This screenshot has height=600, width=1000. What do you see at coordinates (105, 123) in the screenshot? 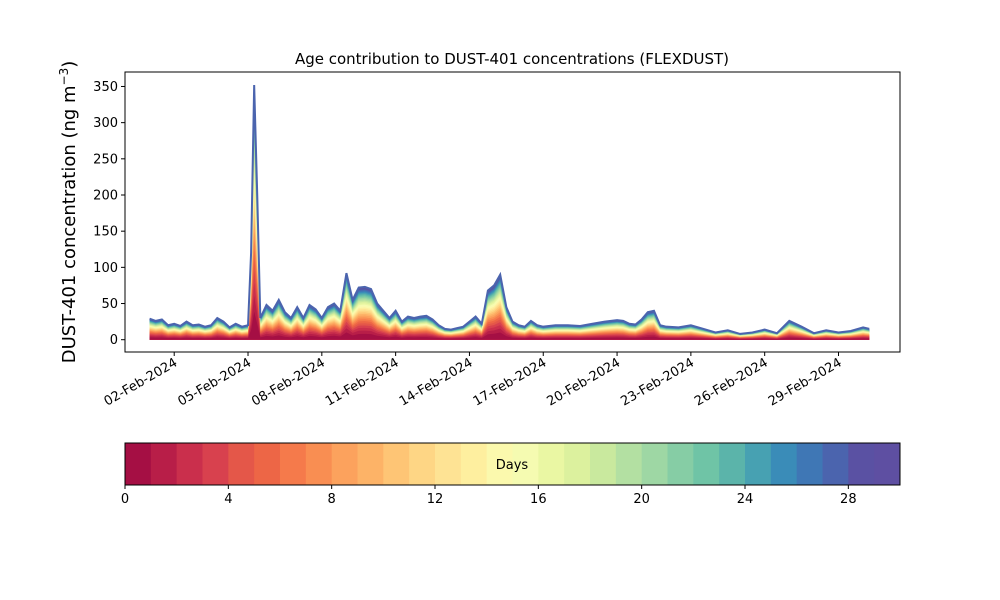
I see `y-tick-label: 300` at bounding box center [105, 123].